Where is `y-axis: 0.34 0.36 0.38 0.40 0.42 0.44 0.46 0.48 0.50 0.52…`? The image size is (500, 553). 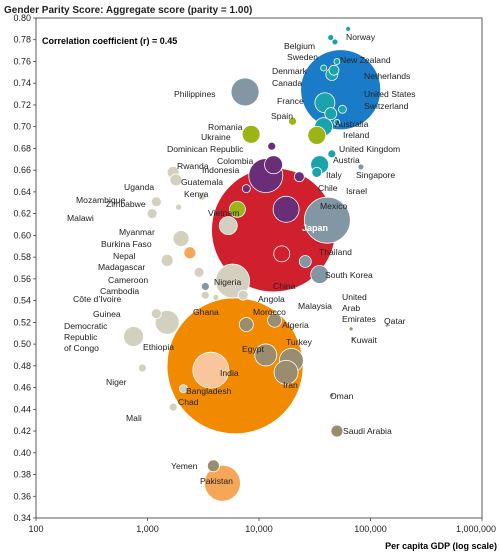
y-axis: 0.34 0.36 0.38 0.40 0.42 0.44 0.46 0.48 0.50 0.52… is located at coordinates (24, 268).